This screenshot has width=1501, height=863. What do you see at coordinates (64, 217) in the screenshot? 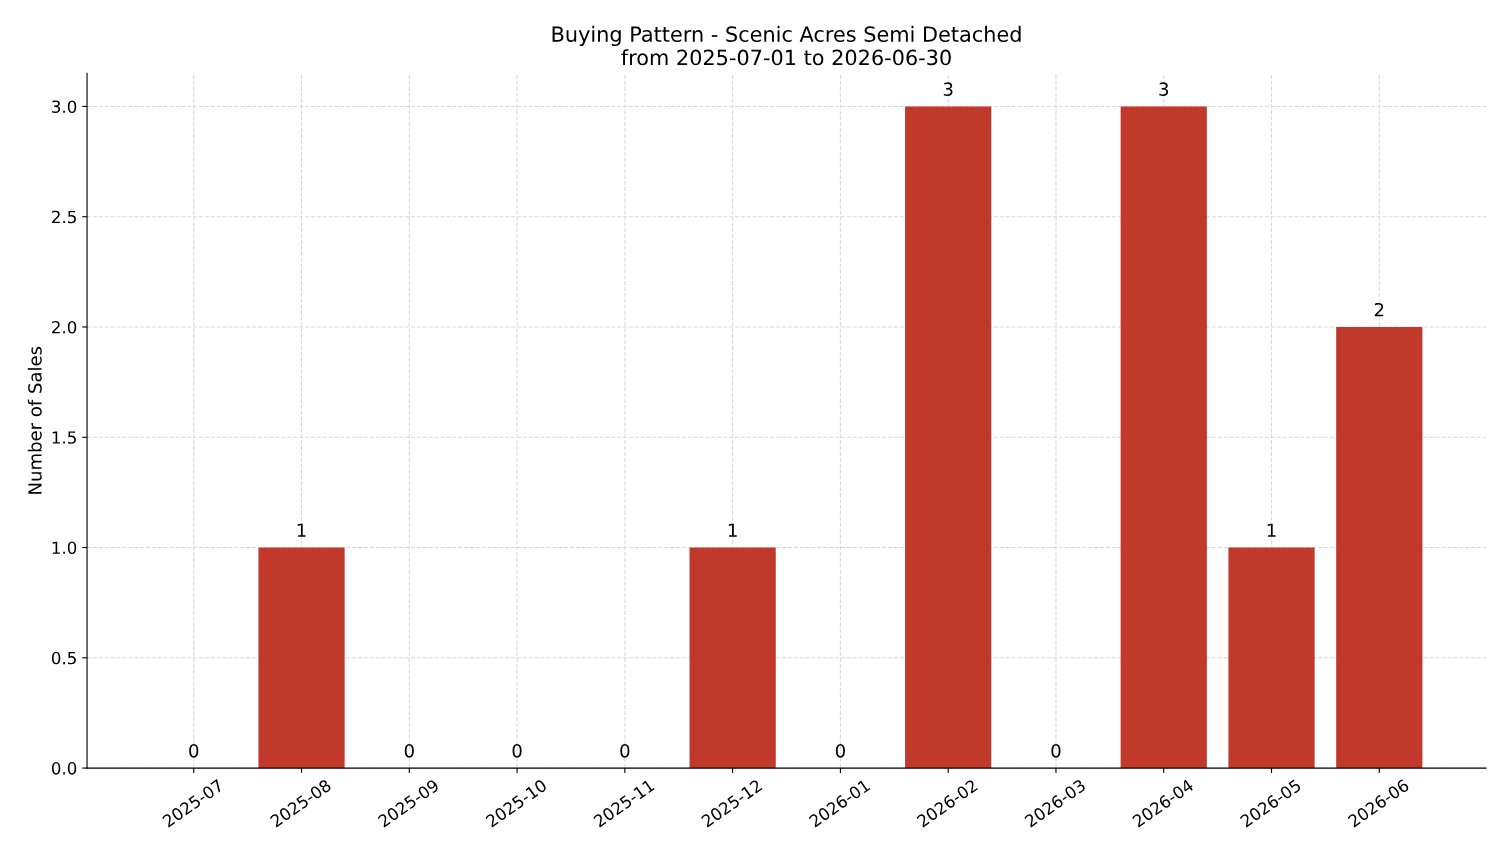
I see `y-tick-label: 2.5` at bounding box center [64, 217].